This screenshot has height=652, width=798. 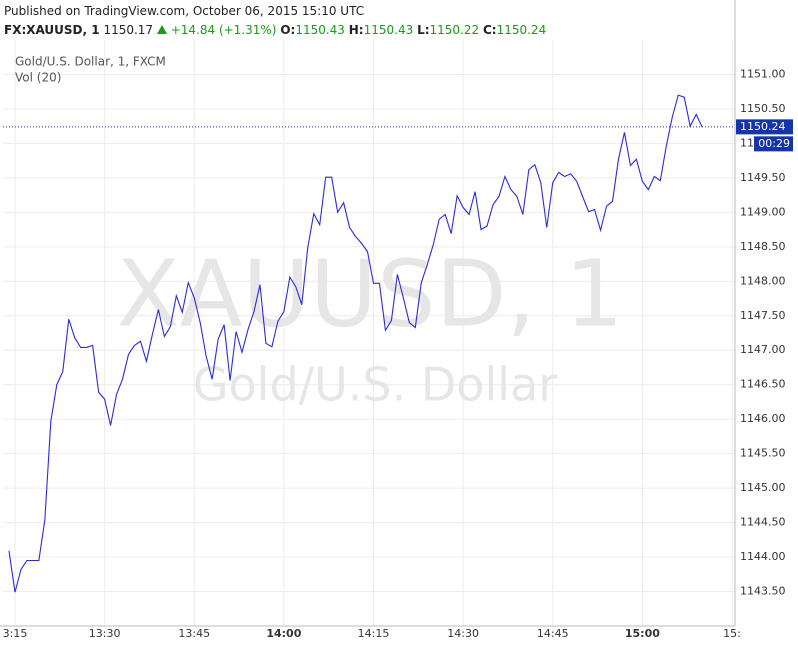 What do you see at coordinates (763, 73) in the screenshot?
I see `y-tick-label: 1151.00` at bounding box center [763, 73].